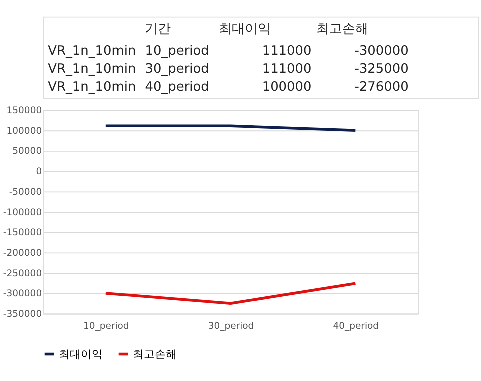 The width and height of the screenshot is (481, 381). I want to click on y-tick-label: -350000, so click(22, 314).